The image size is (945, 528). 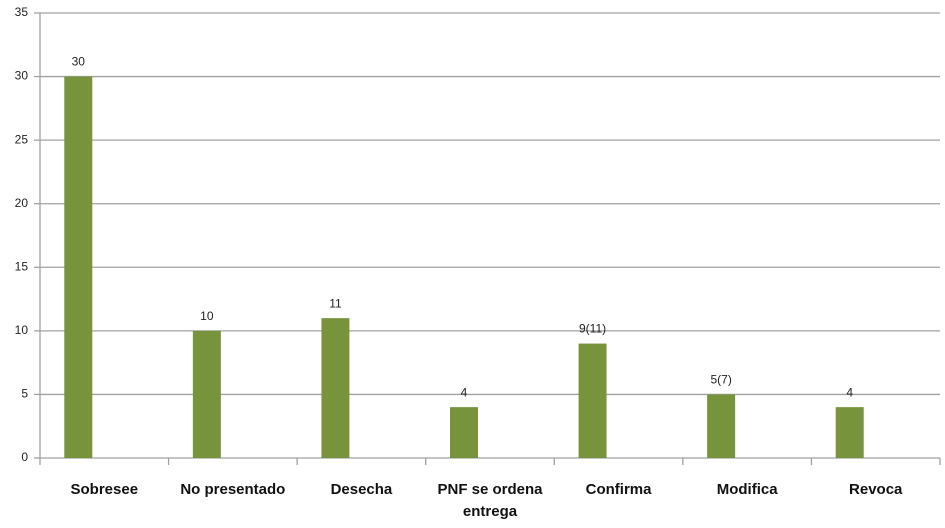 I want to click on data-label: 11, so click(x=335, y=303).